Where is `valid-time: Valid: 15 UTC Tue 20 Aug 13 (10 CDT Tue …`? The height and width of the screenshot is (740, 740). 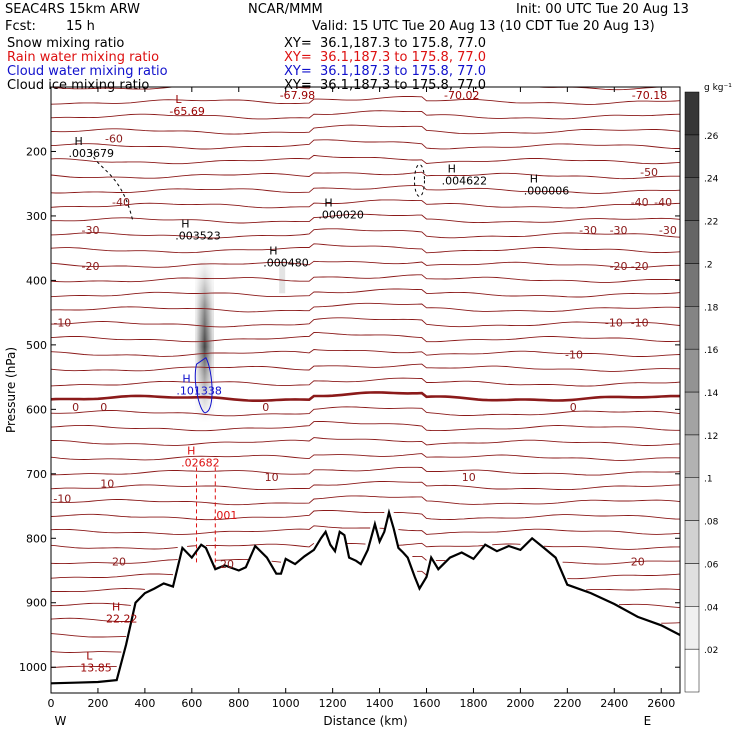
valid-time: Valid: 15 UTC Tue 20 Aug 13 (10 CDT Tue … is located at coordinates (483, 26).